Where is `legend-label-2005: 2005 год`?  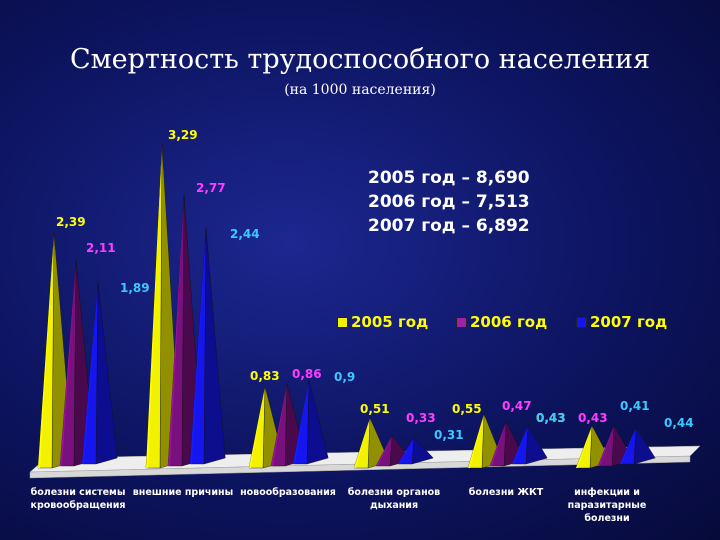
legend-label-2005: 2005 год is located at coordinates (390, 322).